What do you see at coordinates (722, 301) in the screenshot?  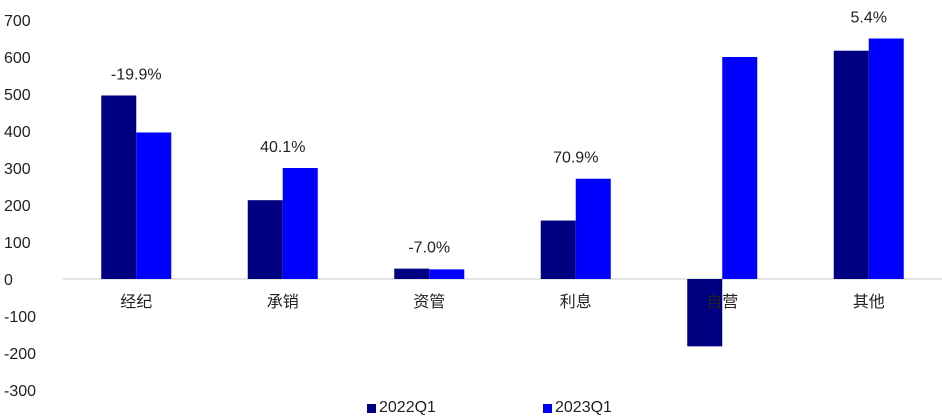 I see `x-tick-label: 自营` at bounding box center [722, 301].